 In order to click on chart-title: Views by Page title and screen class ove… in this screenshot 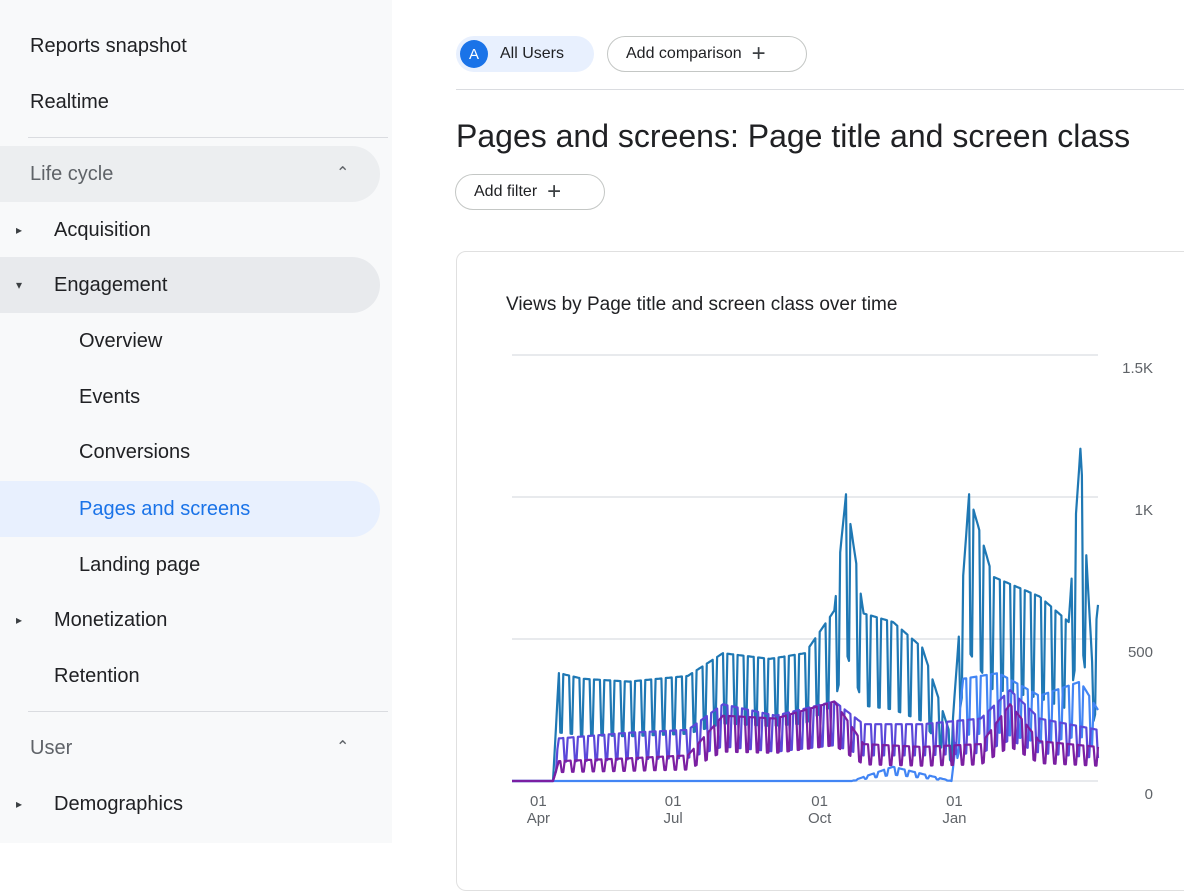, I will do `click(702, 304)`.